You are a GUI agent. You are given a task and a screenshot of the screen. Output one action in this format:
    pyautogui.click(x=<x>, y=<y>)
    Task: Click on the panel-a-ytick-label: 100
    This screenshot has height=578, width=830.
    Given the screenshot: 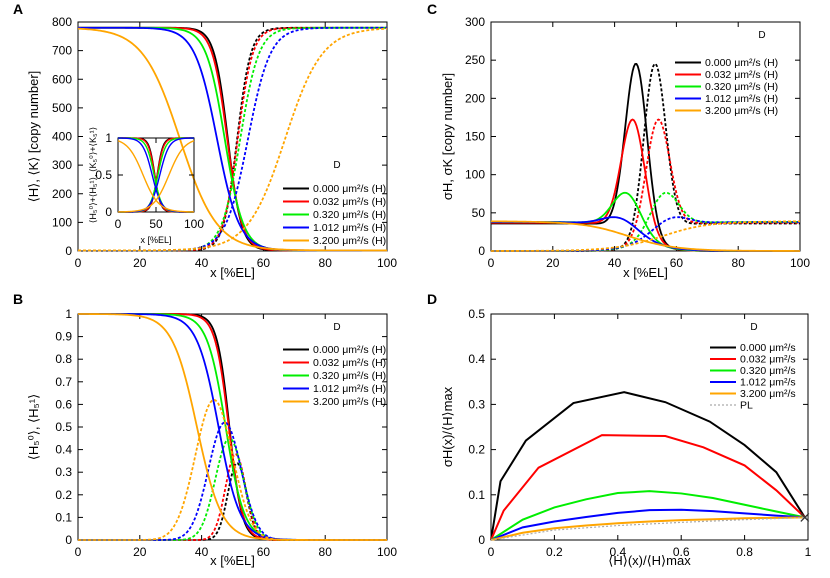 What is the action you would take?
    pyautogui.click(x=62, y=222)
    